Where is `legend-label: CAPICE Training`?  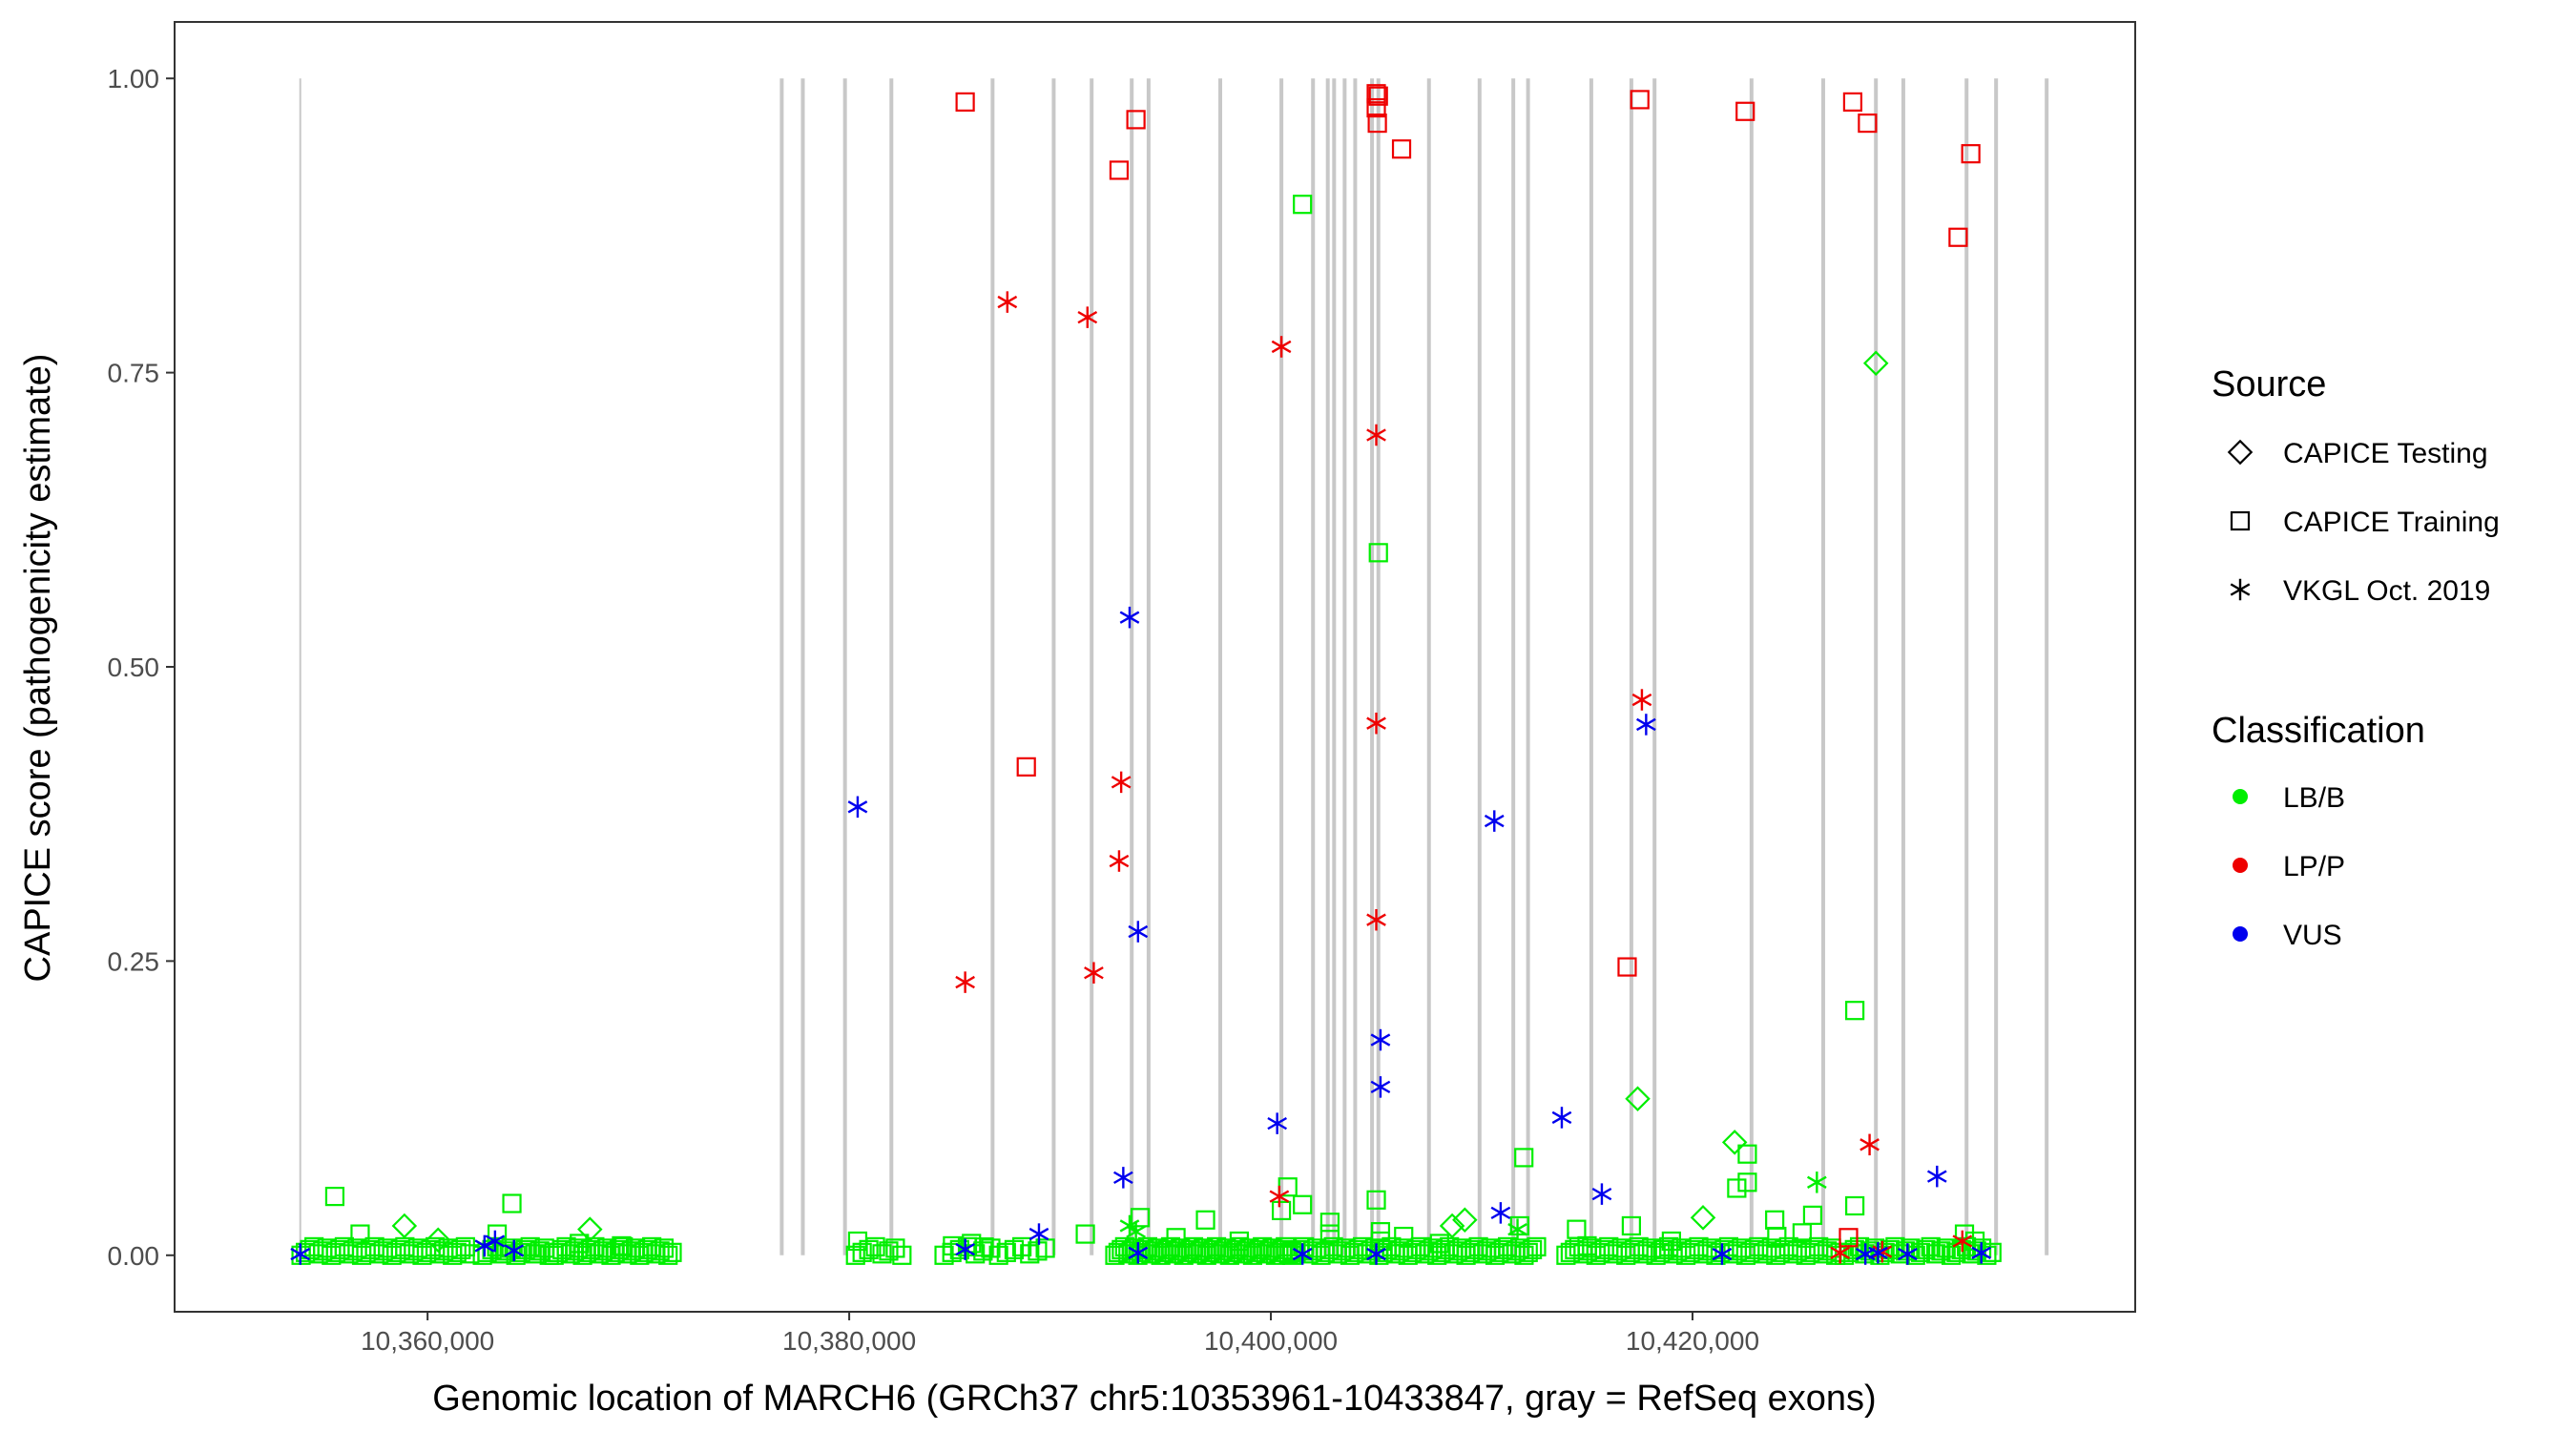 legend-label: CAPICE Training is located at coordinates (2391, 522).